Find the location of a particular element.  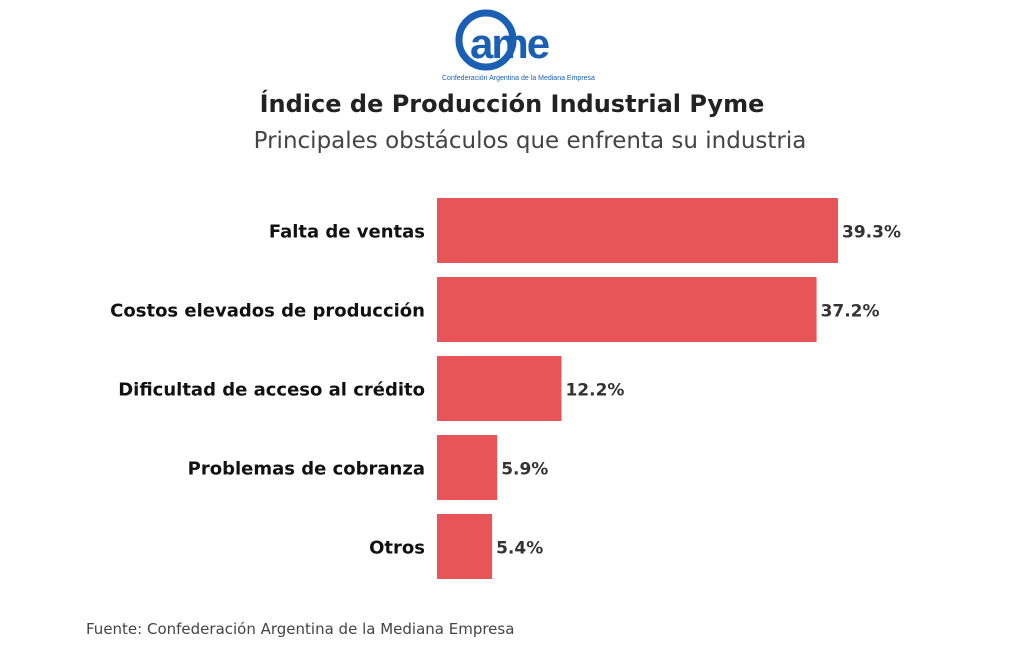

category-label: Dificultad de acceso al crédito is located at coordinates (271, 390).